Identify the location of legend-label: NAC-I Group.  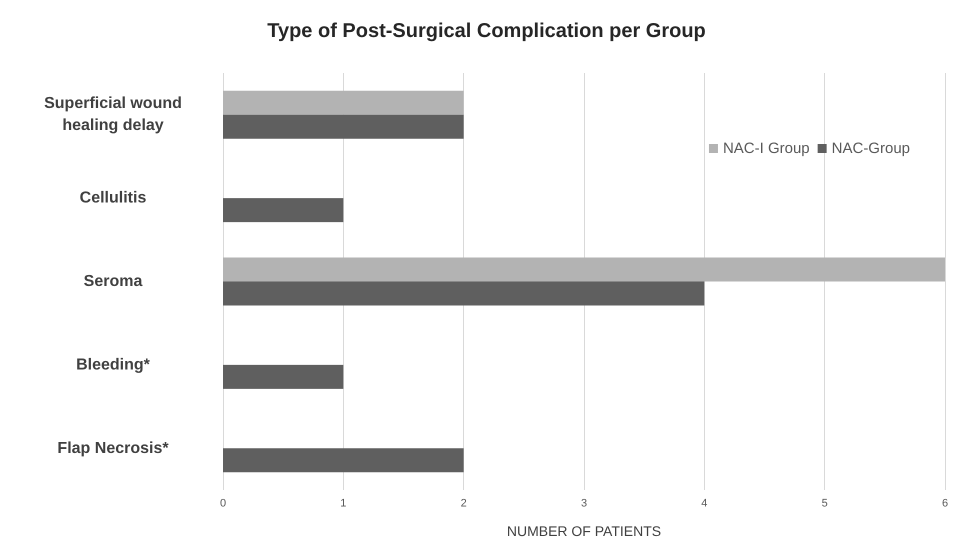
(766, 148).